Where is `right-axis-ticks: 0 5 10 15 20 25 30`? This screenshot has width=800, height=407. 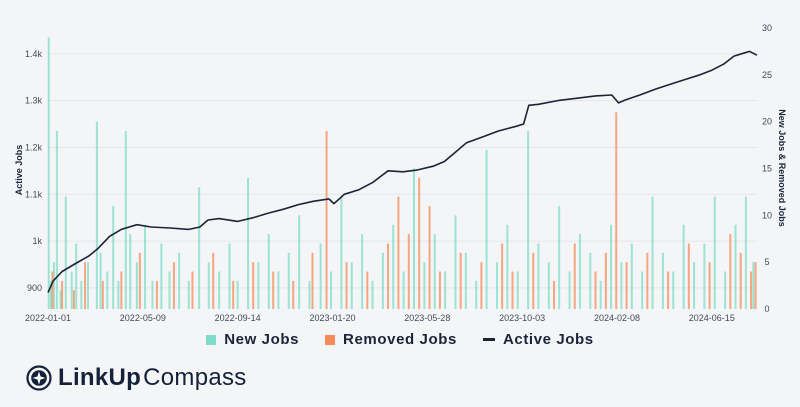 right-axis-ticks: 0 5 10 15 20 25 30 is located at coordinates (767, 168).